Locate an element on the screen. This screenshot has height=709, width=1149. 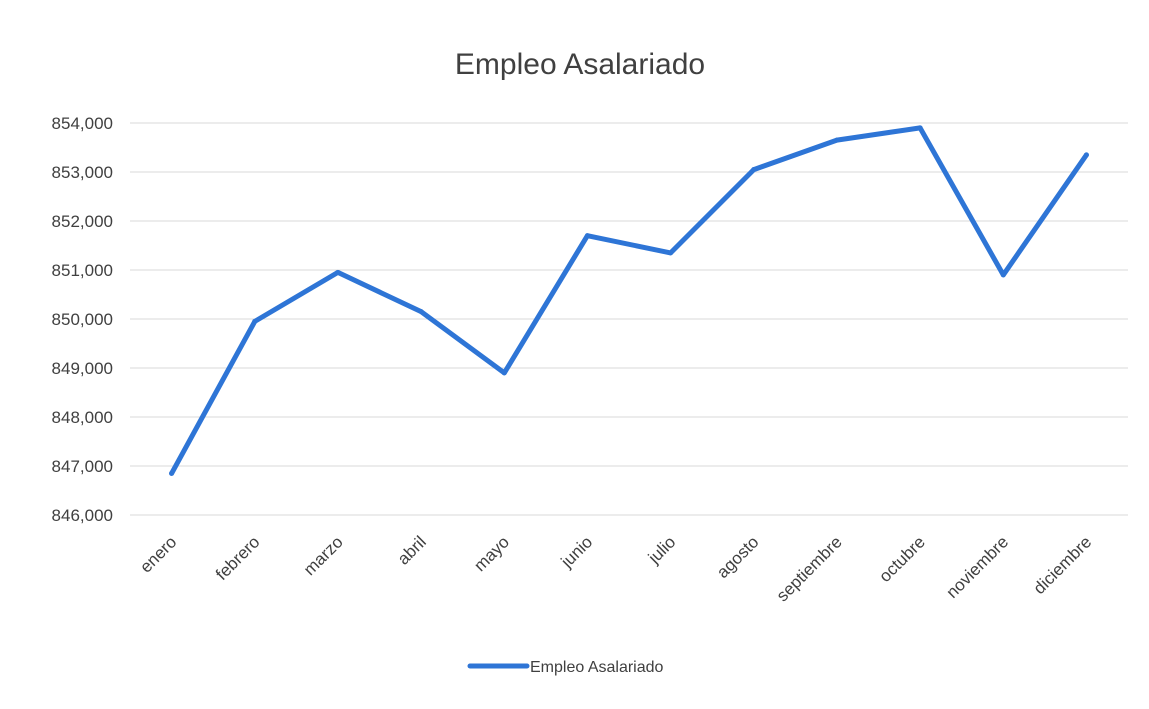
y-tick-label: 849,000 is located at coordinates (82, 368).